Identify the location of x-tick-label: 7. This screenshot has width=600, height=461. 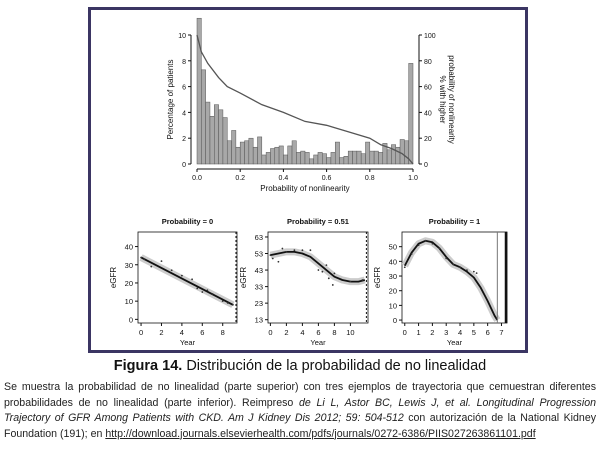
(501, 332).